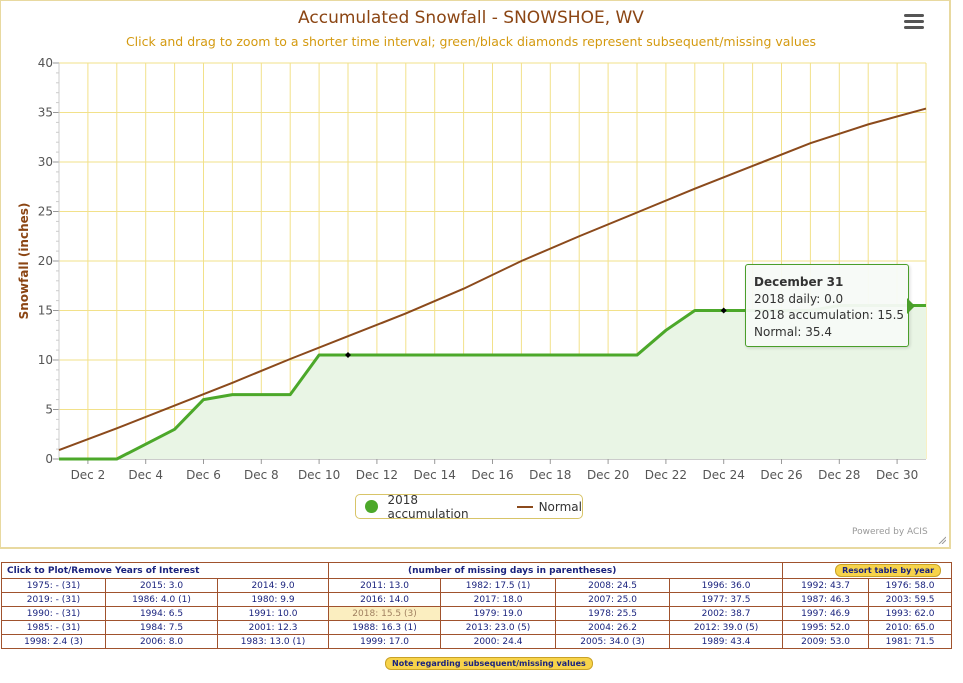 The height and width of the screenshot is (683, 963). What do you see at coordinates (498, 599) in the screenshot?
I see `year-cell: 2017: 18.0` at bounding box center [498, 599].